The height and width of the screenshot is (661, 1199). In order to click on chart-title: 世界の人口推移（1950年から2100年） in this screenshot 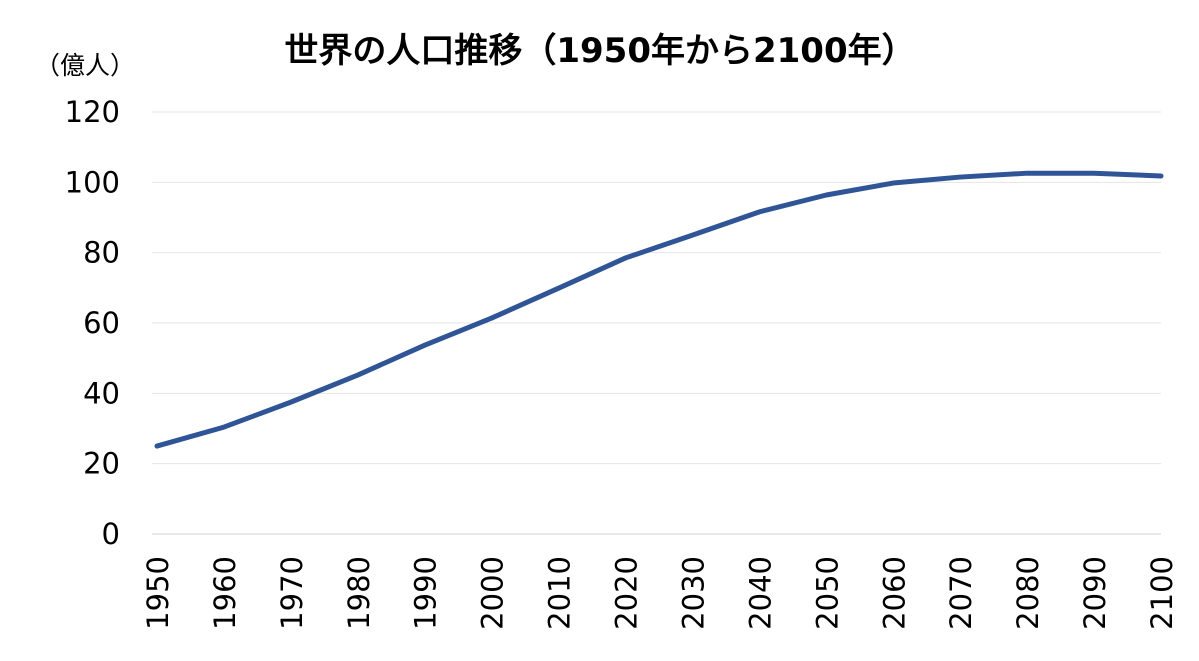, I will do `click(599, 51)`.